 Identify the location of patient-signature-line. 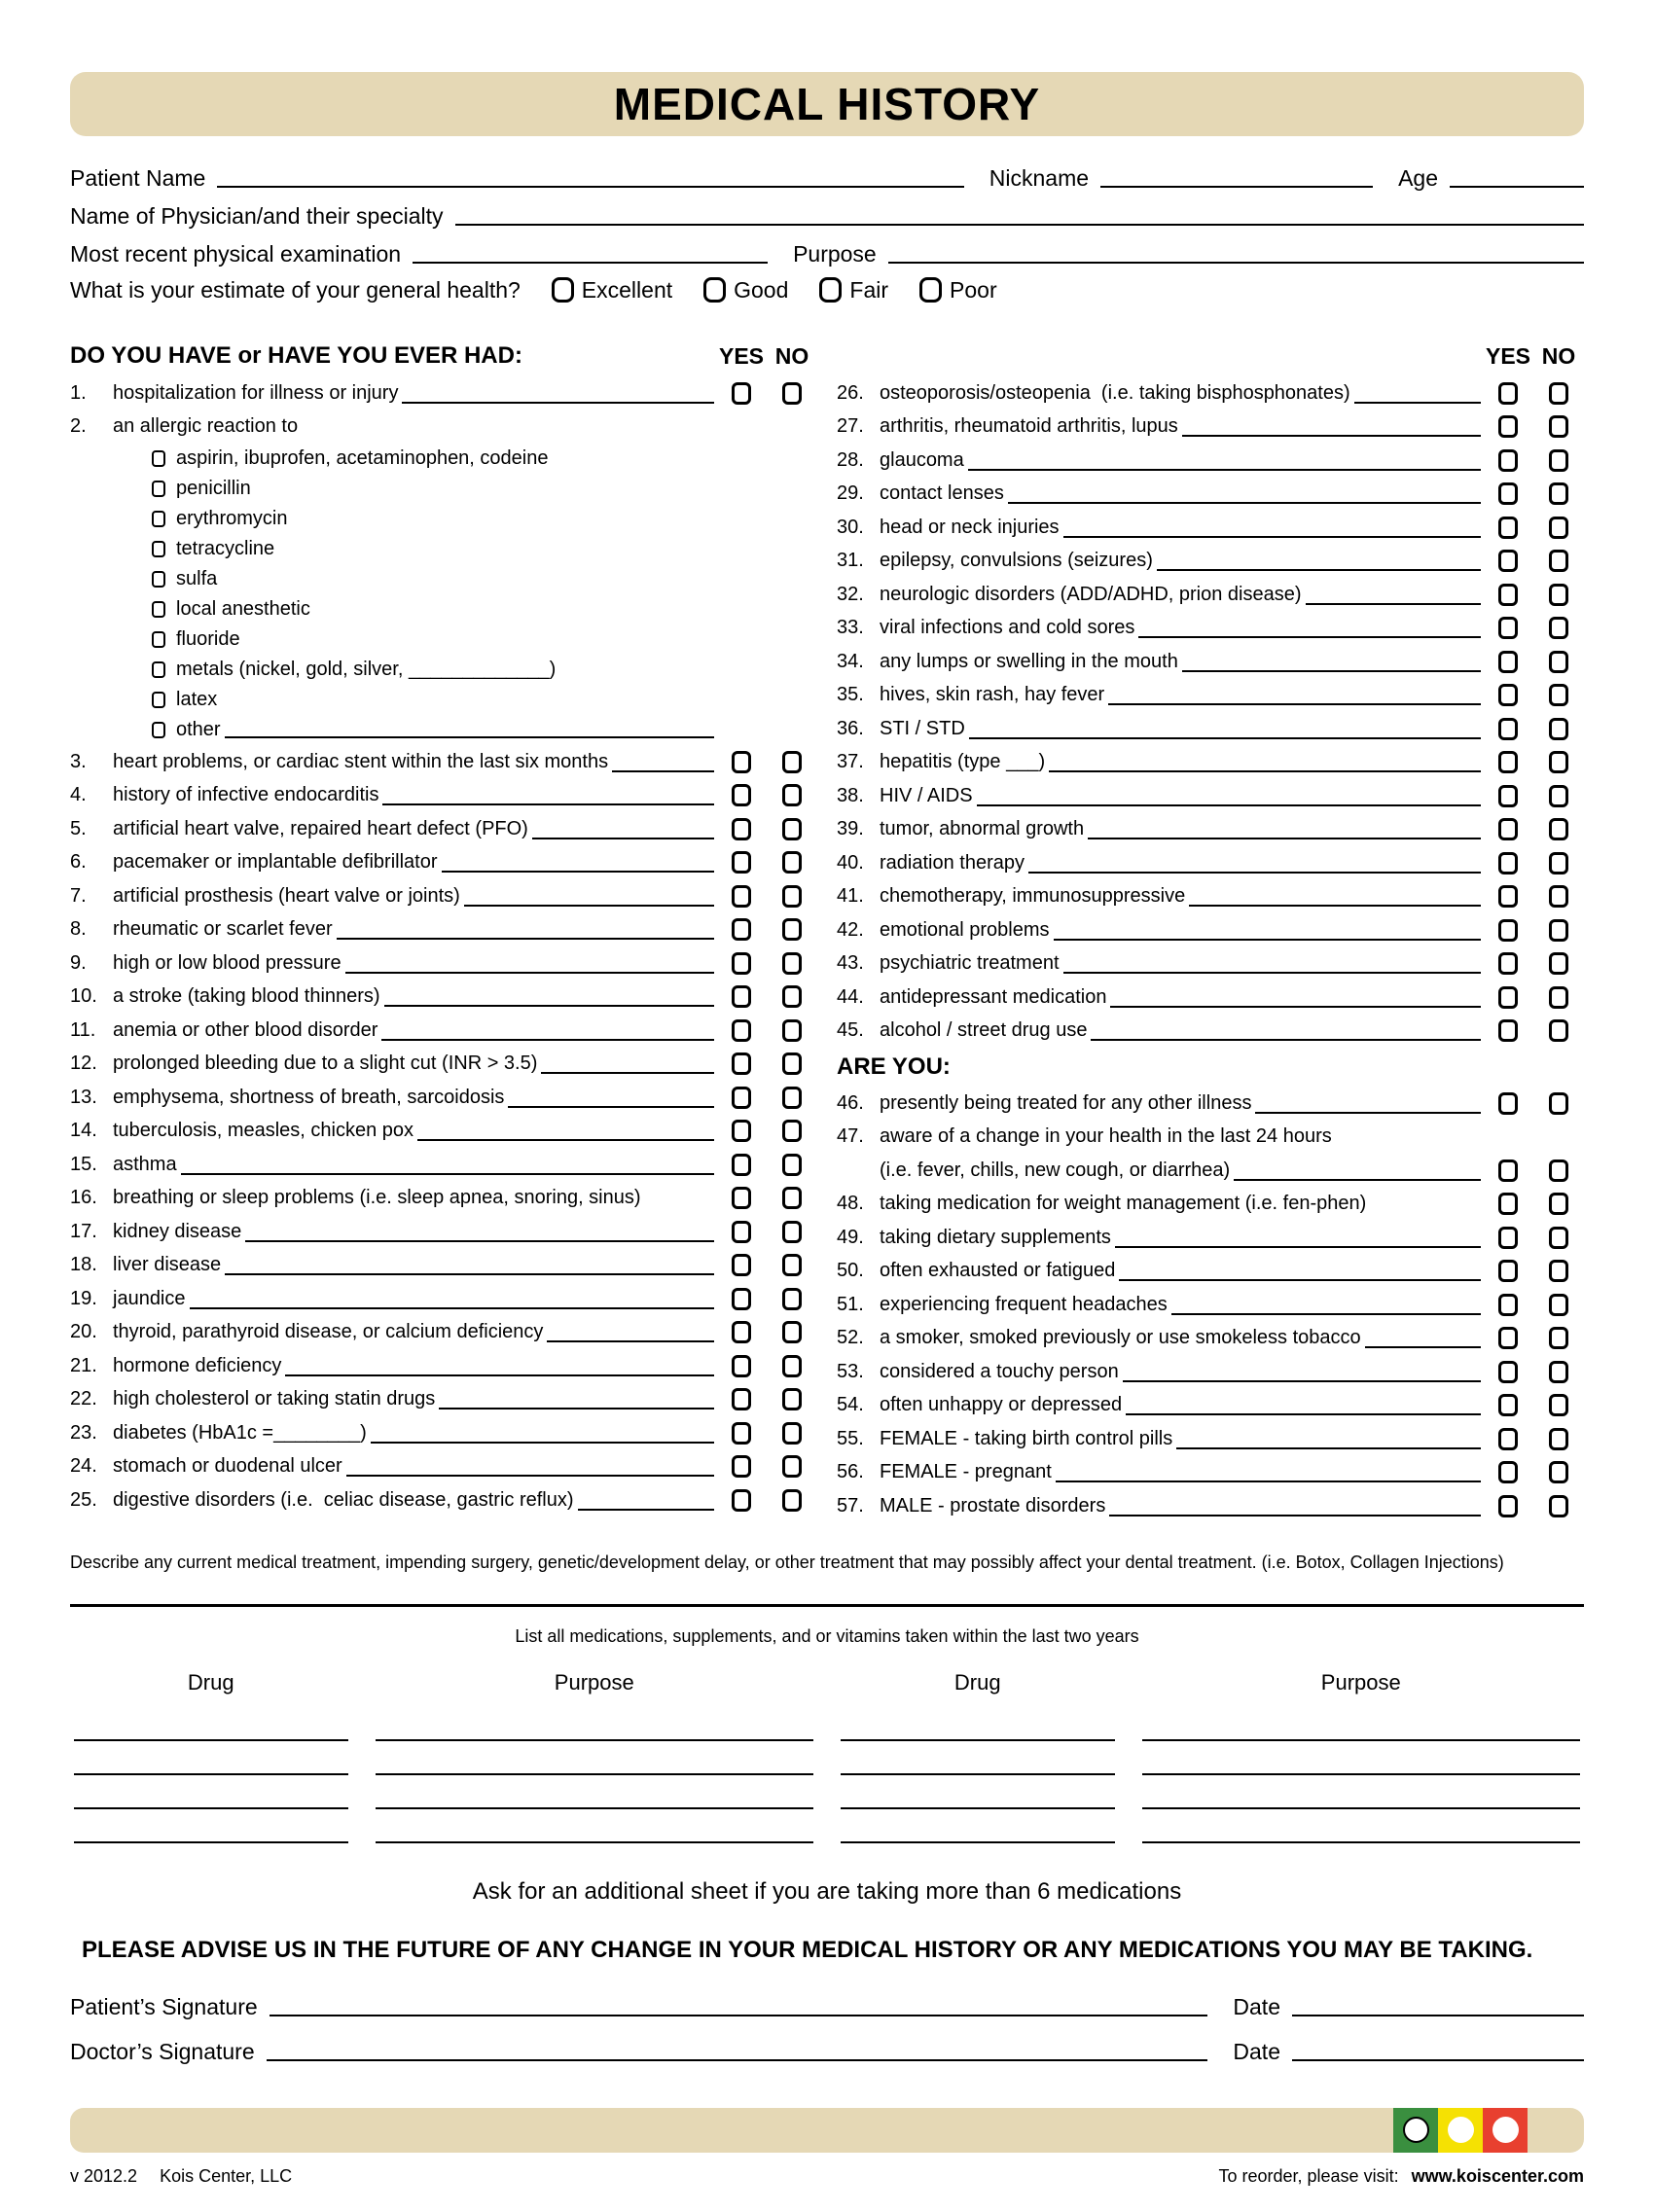
(738, 2015).